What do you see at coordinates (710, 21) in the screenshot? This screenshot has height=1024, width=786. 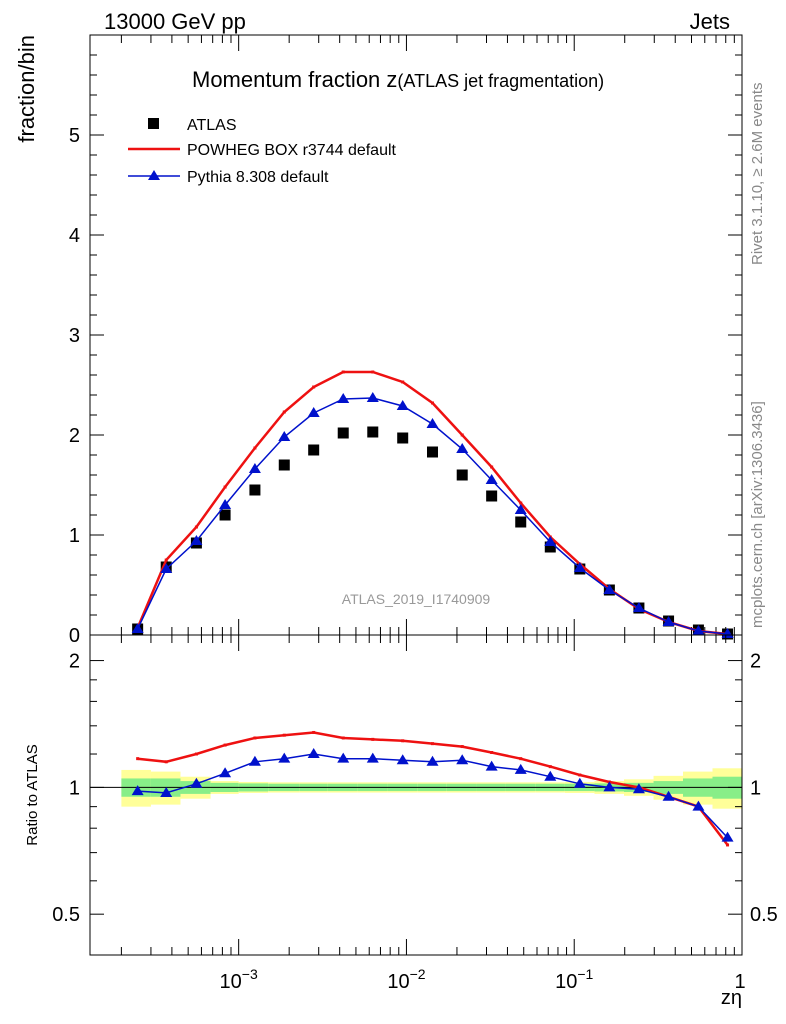 I see `process-label: Jets` at bounding box center [710, 21].